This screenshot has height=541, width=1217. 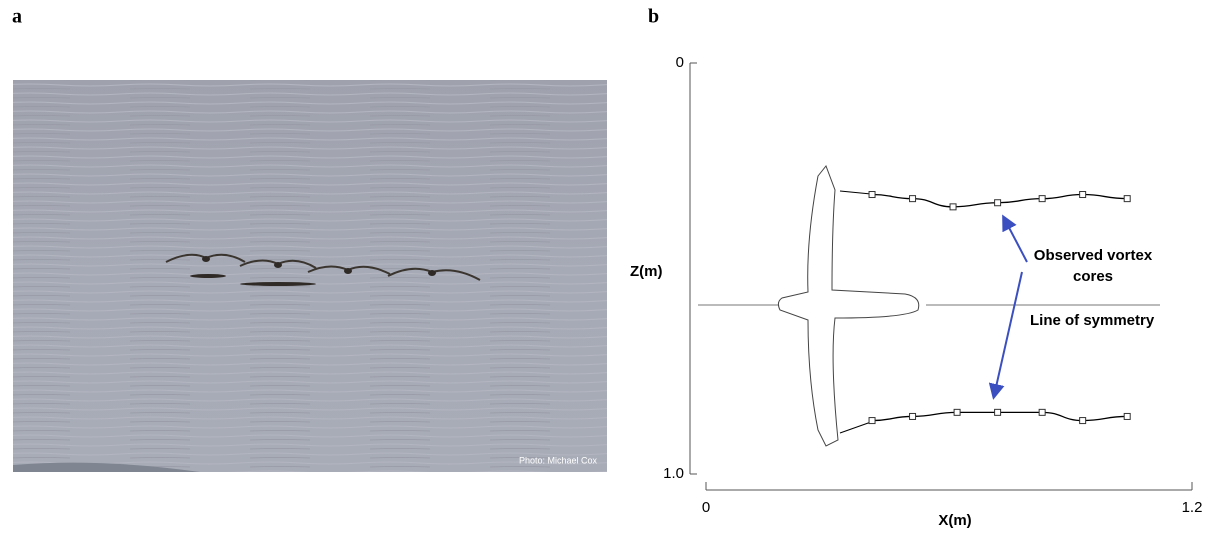 I want to click on x-tick-label: 0, so click(x=706, y=507).